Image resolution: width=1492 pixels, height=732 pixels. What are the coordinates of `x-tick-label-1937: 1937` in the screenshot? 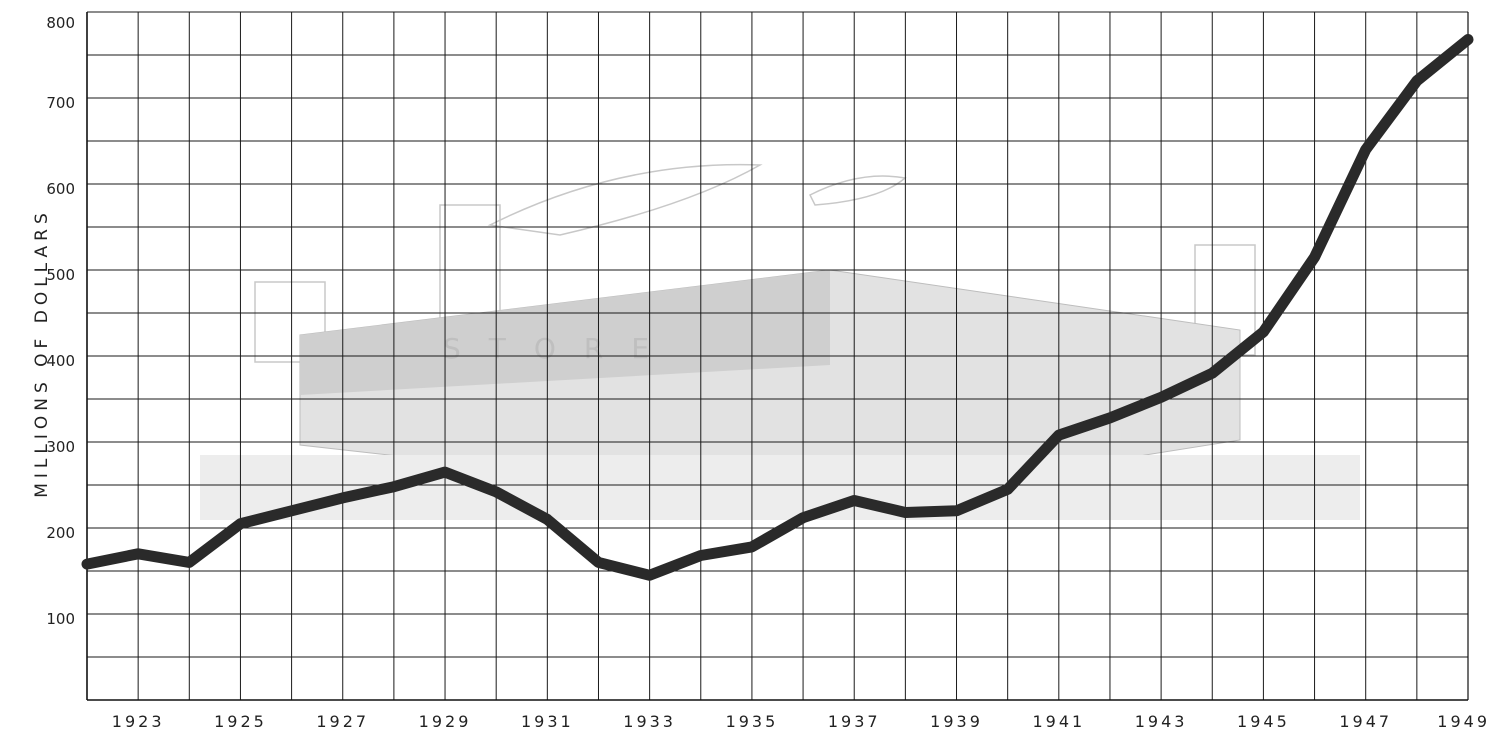 It's located at (854, 721).